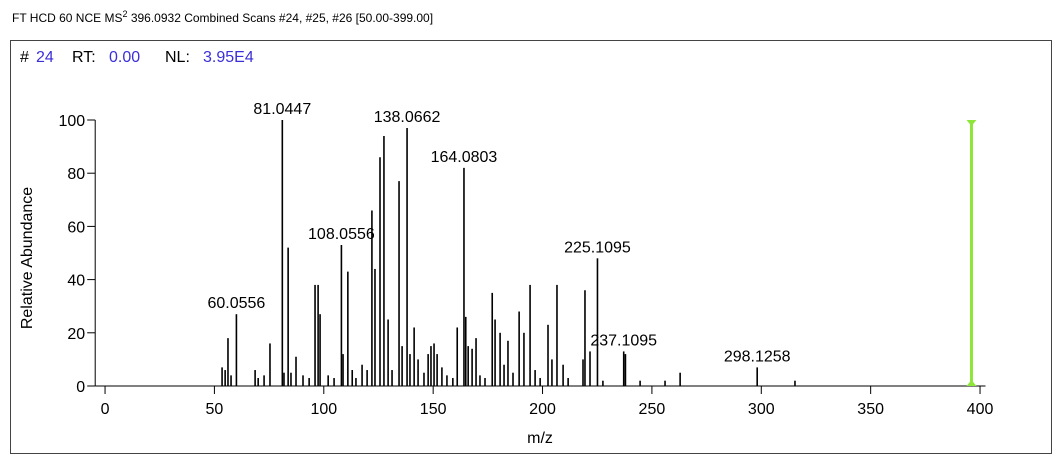 This screenshot has height=469, width=1061. I want to click on scan-info: # 24 RT: 0.00 NL: 3.95E4, so click(137, 57).